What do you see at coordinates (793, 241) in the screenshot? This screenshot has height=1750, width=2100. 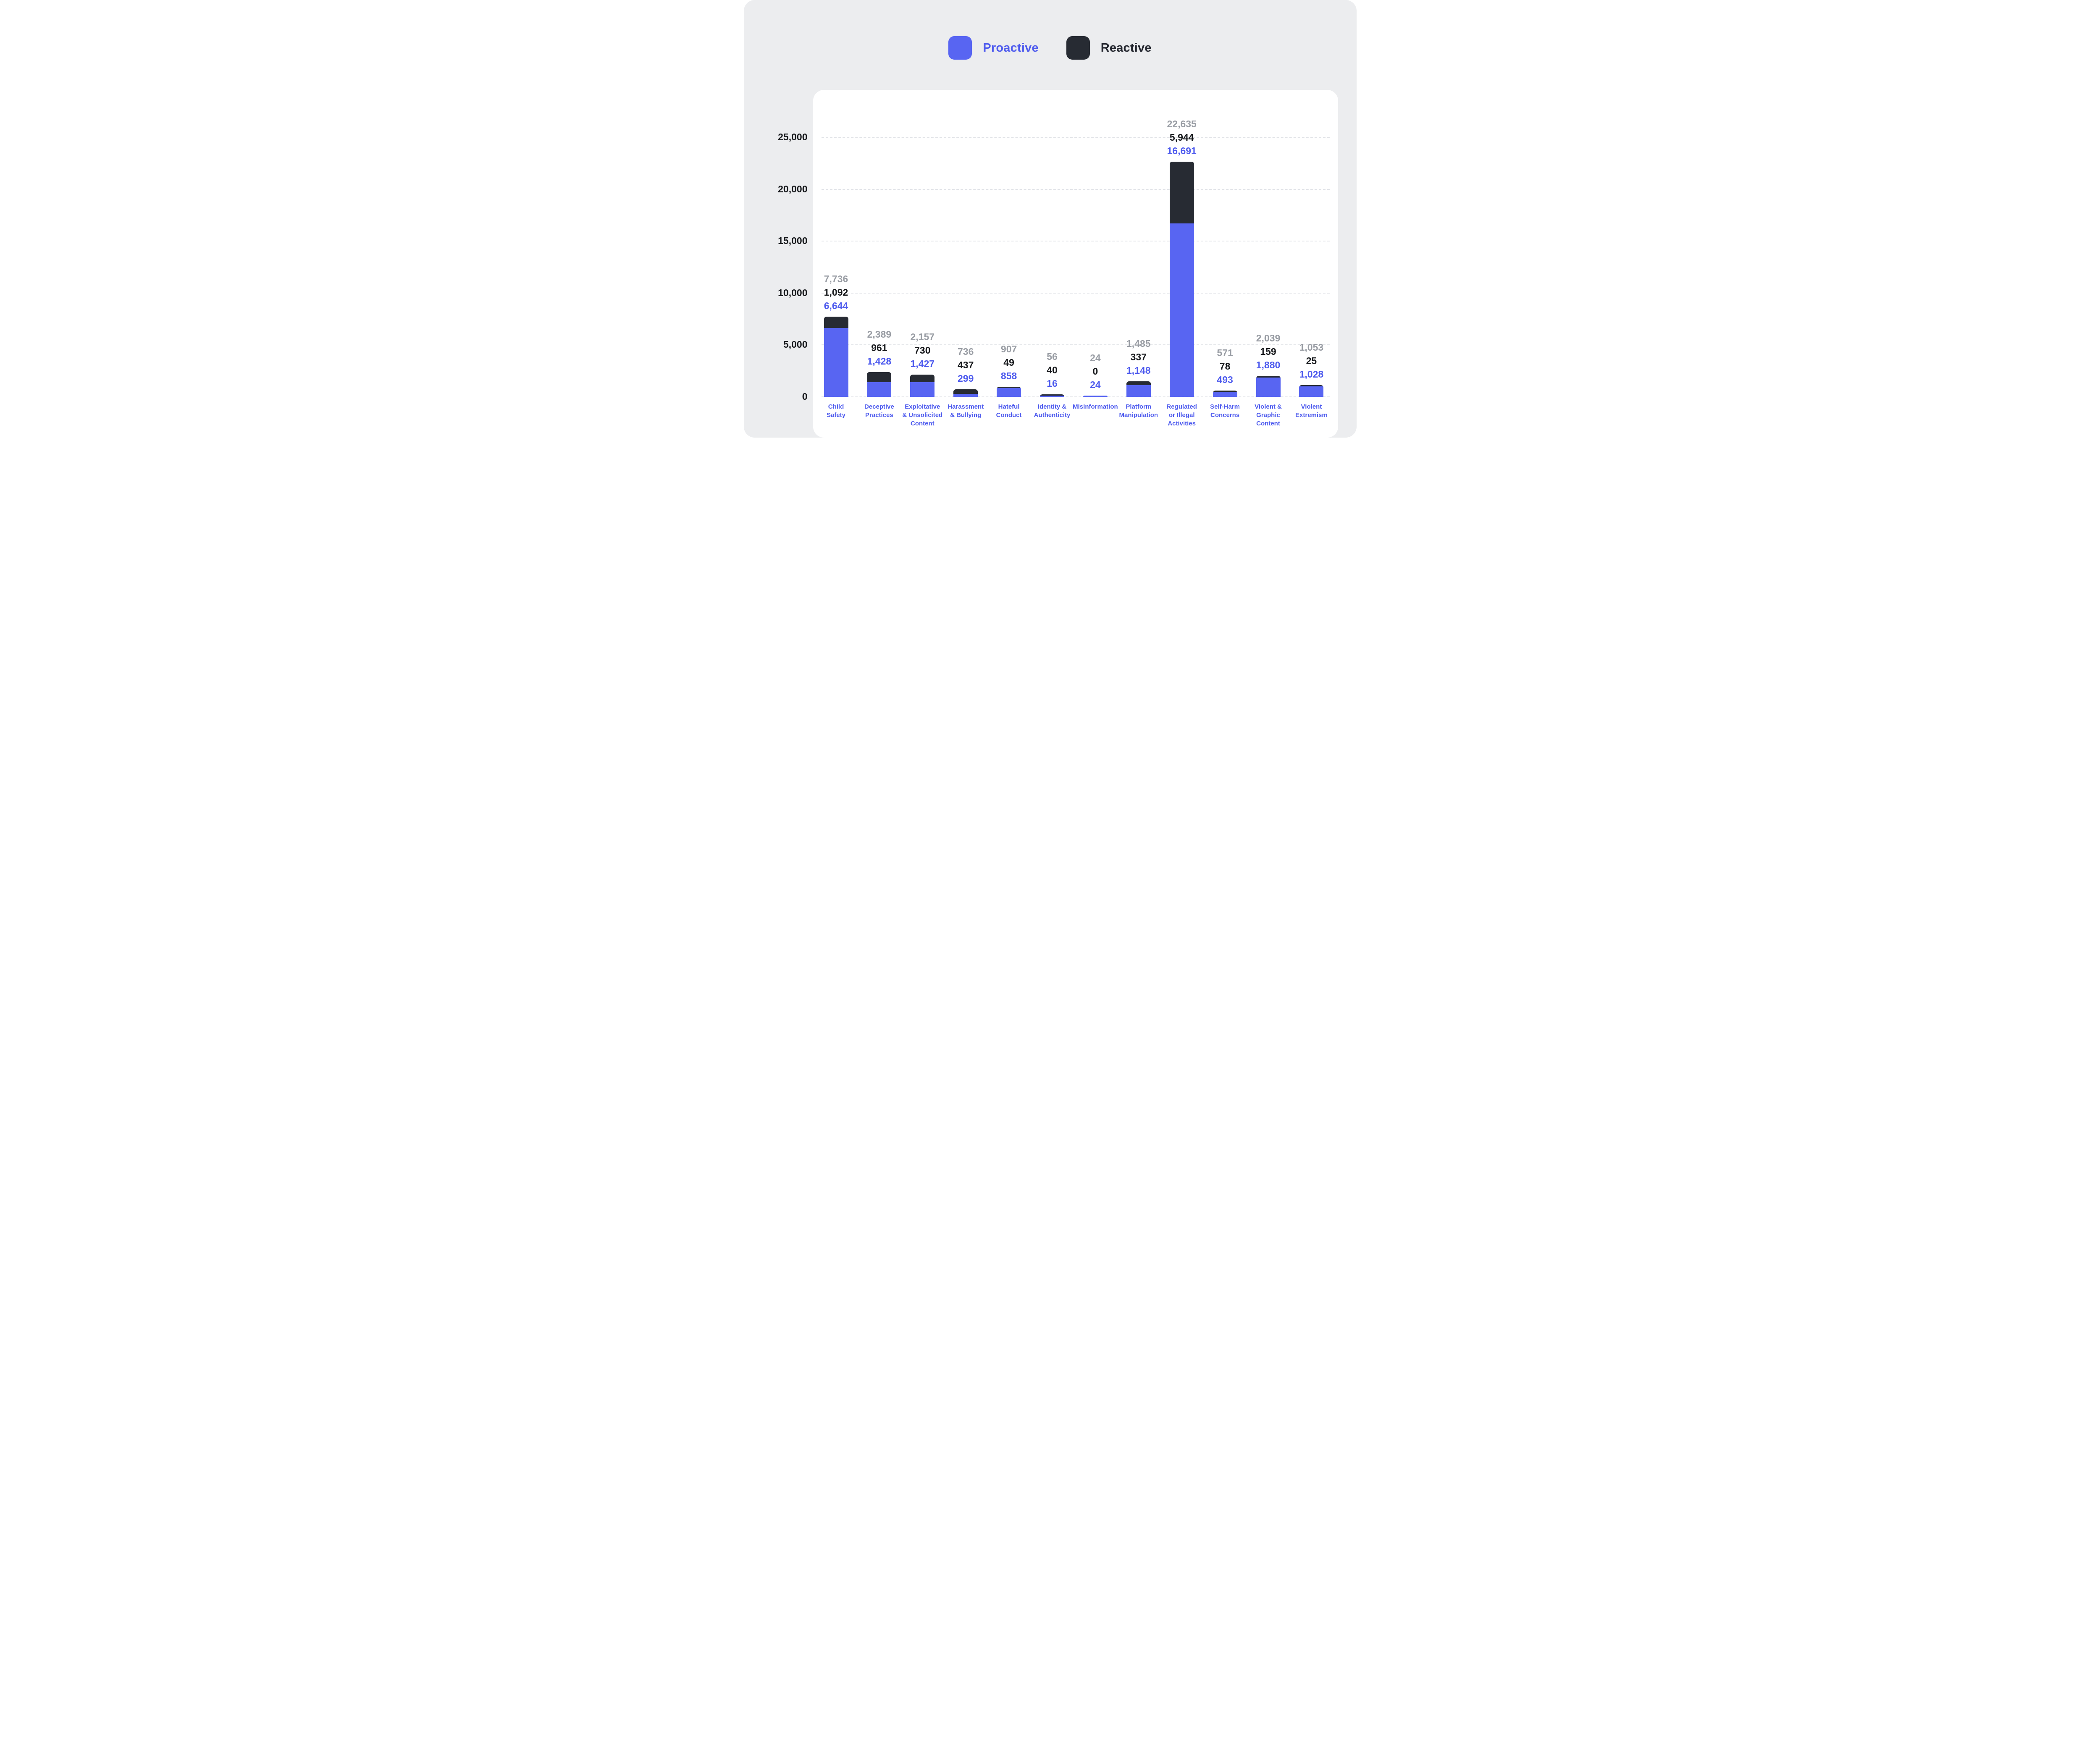 I see `y-axis-tick-label: 15,000` at bounding box center [793, 241].